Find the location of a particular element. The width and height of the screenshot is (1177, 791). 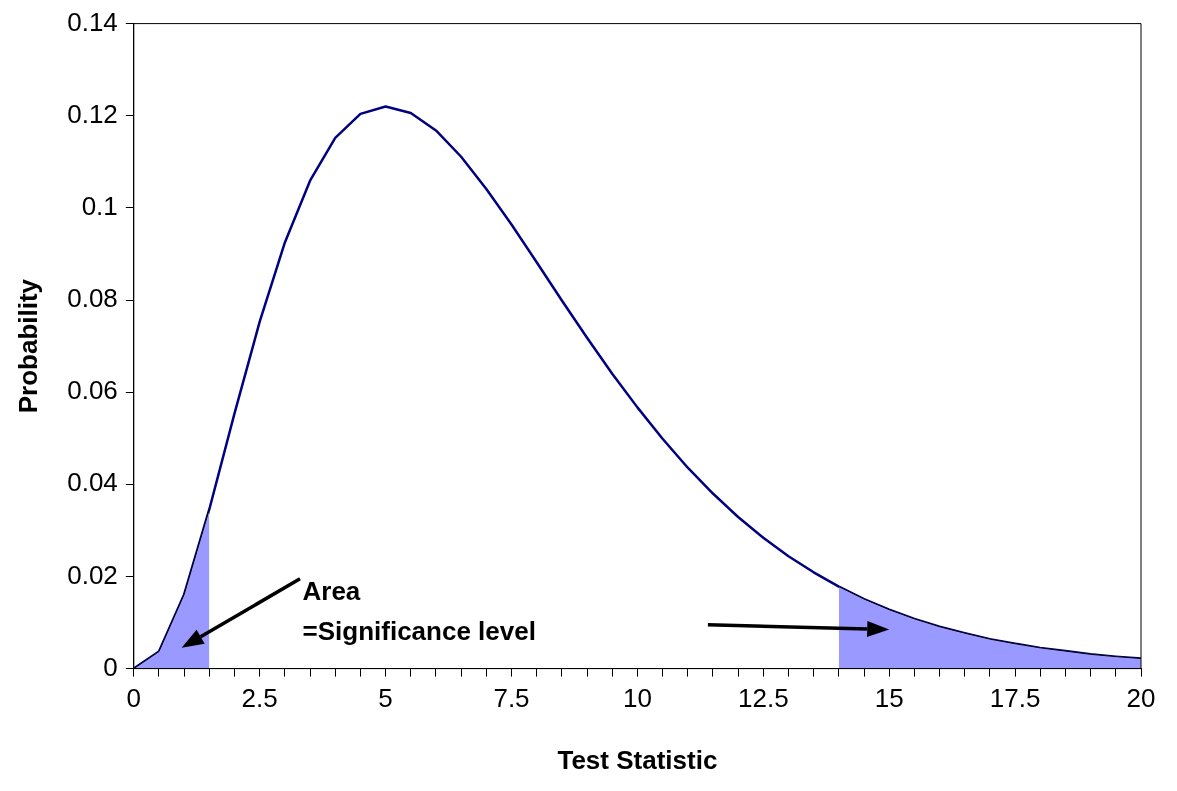

y-tick-label: 0.02 is located at coordinates (92, 574).